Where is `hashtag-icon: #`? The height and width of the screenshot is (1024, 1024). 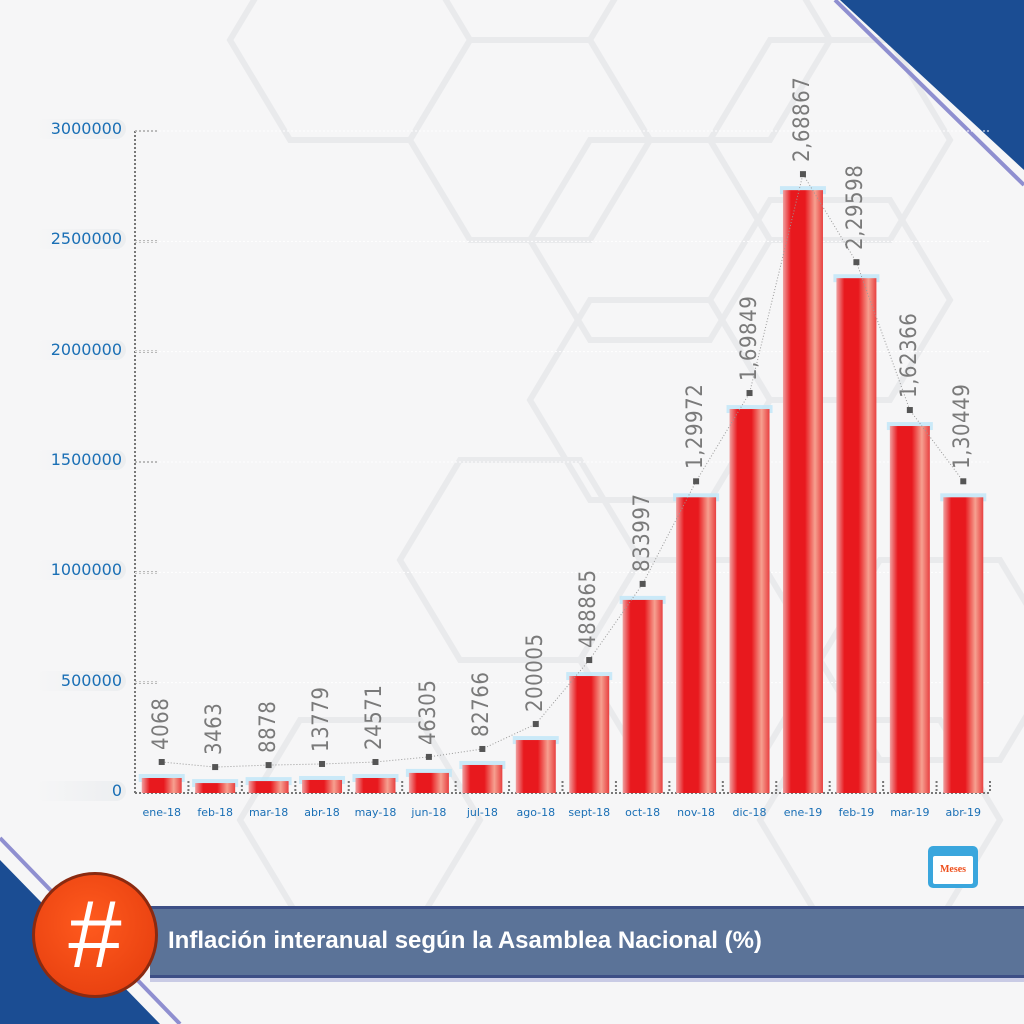
hashtag-icon: # is located at coordinates (95, 935).